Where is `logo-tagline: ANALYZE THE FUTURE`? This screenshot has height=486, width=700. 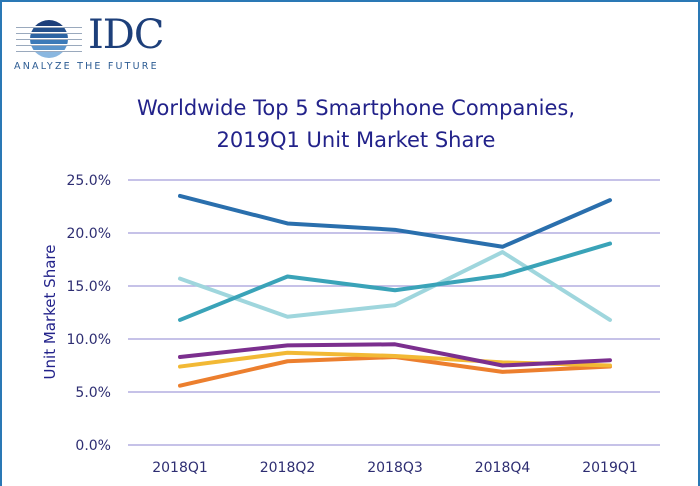
logo-tagline: ANALYZE THE FUTURE is located at coordinates (86, 66).